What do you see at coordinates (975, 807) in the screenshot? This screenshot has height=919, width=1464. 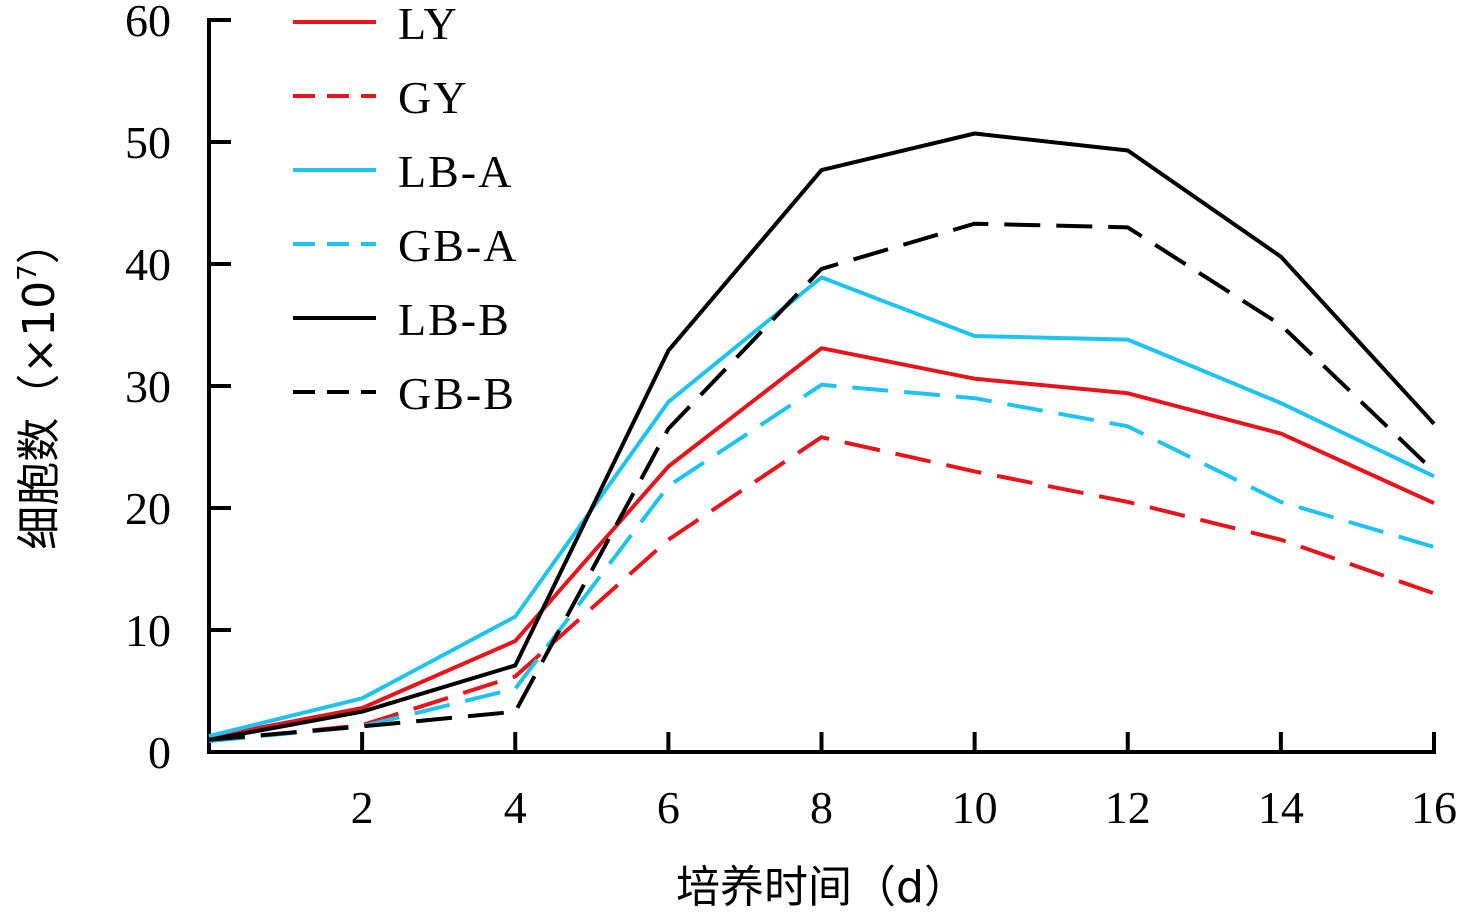 I see `x-tick-label-10: 10` at bounding box center [975, 807].